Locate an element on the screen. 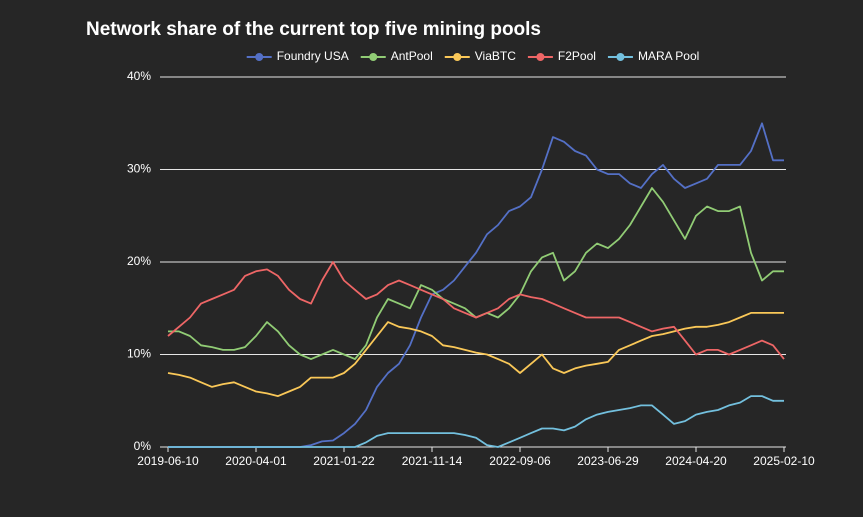  legend-label: AntPool is located at coordinates (412, 56).